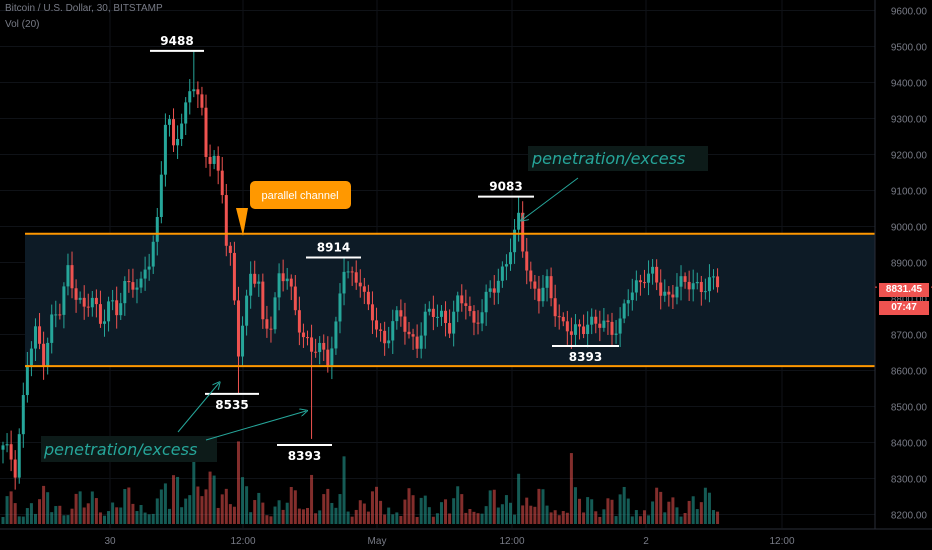 The height and width of the screenshot is (550, 932). What do you see at coordinates (909, 444) in the screenshot?
I see `y-tick-label: 8400.00` at bounding box center [909, 444].